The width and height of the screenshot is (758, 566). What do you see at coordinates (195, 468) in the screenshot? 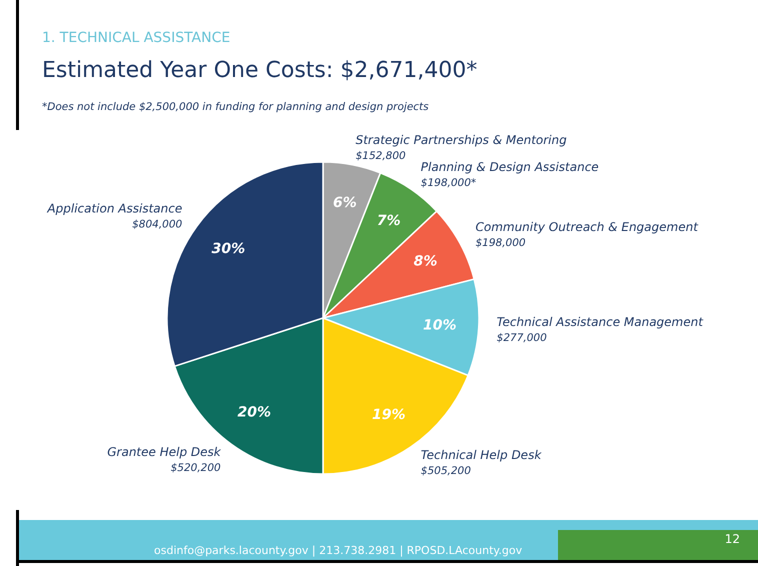
I see `text: $520,200` at bounding box center [195, 468].